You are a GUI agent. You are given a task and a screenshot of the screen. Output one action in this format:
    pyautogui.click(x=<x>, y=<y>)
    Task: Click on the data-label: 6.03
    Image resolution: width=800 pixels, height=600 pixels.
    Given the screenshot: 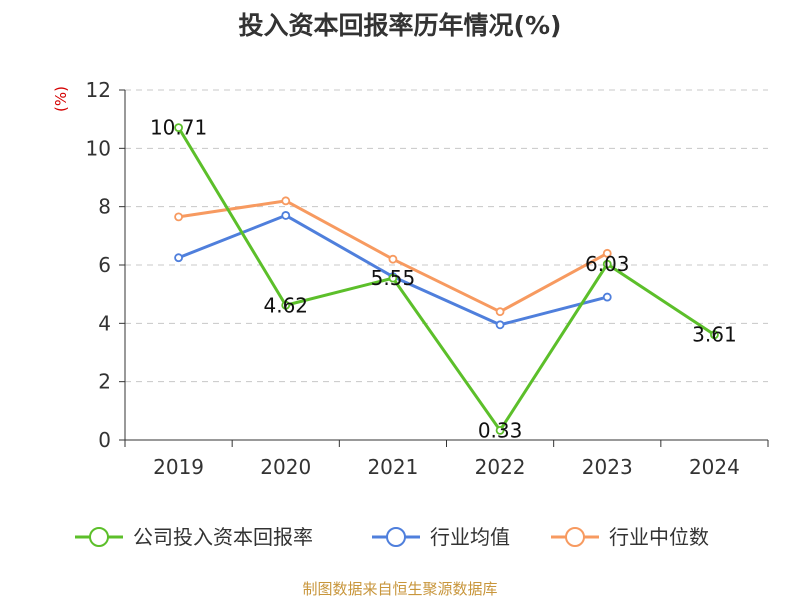 What is the action you would take?
    pyautogui.click(x=607, y=264)
    